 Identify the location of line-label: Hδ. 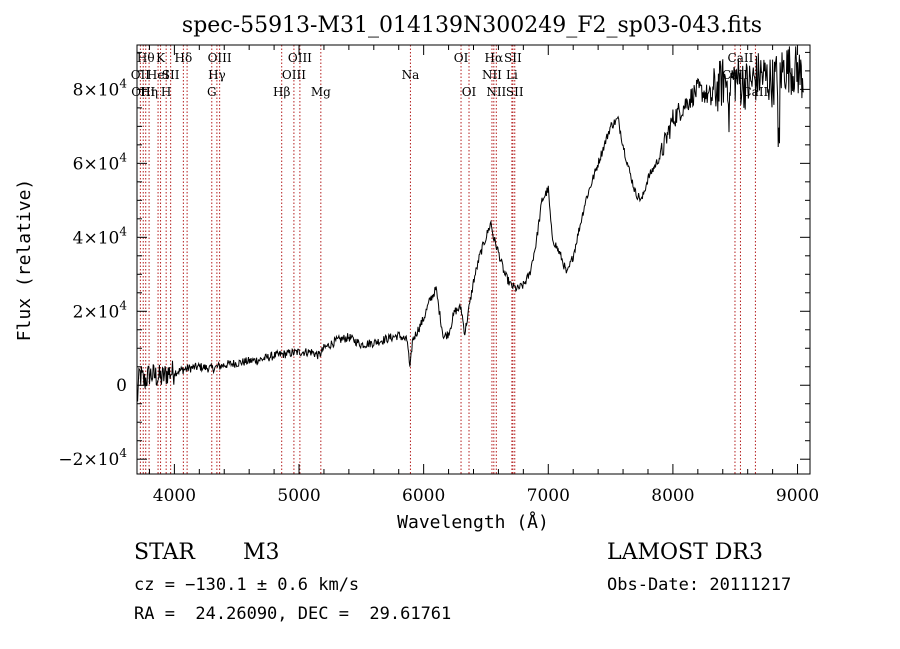
(184, 58).